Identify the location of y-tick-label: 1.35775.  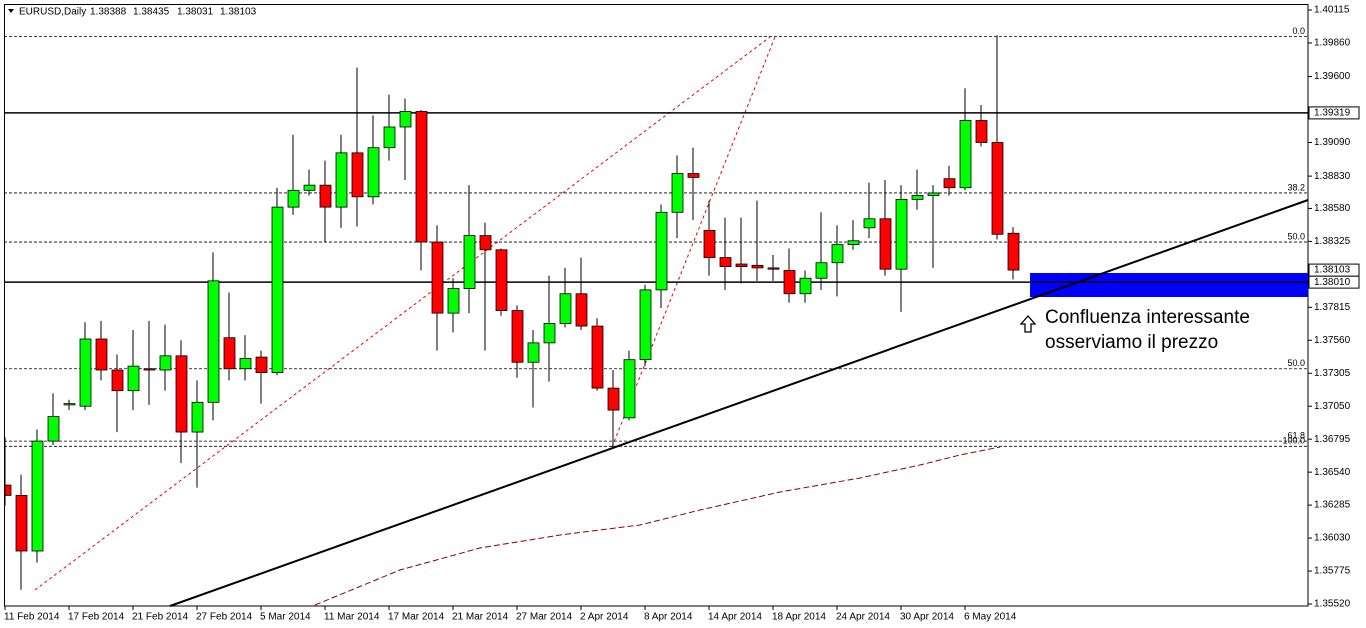
(1332, 571).